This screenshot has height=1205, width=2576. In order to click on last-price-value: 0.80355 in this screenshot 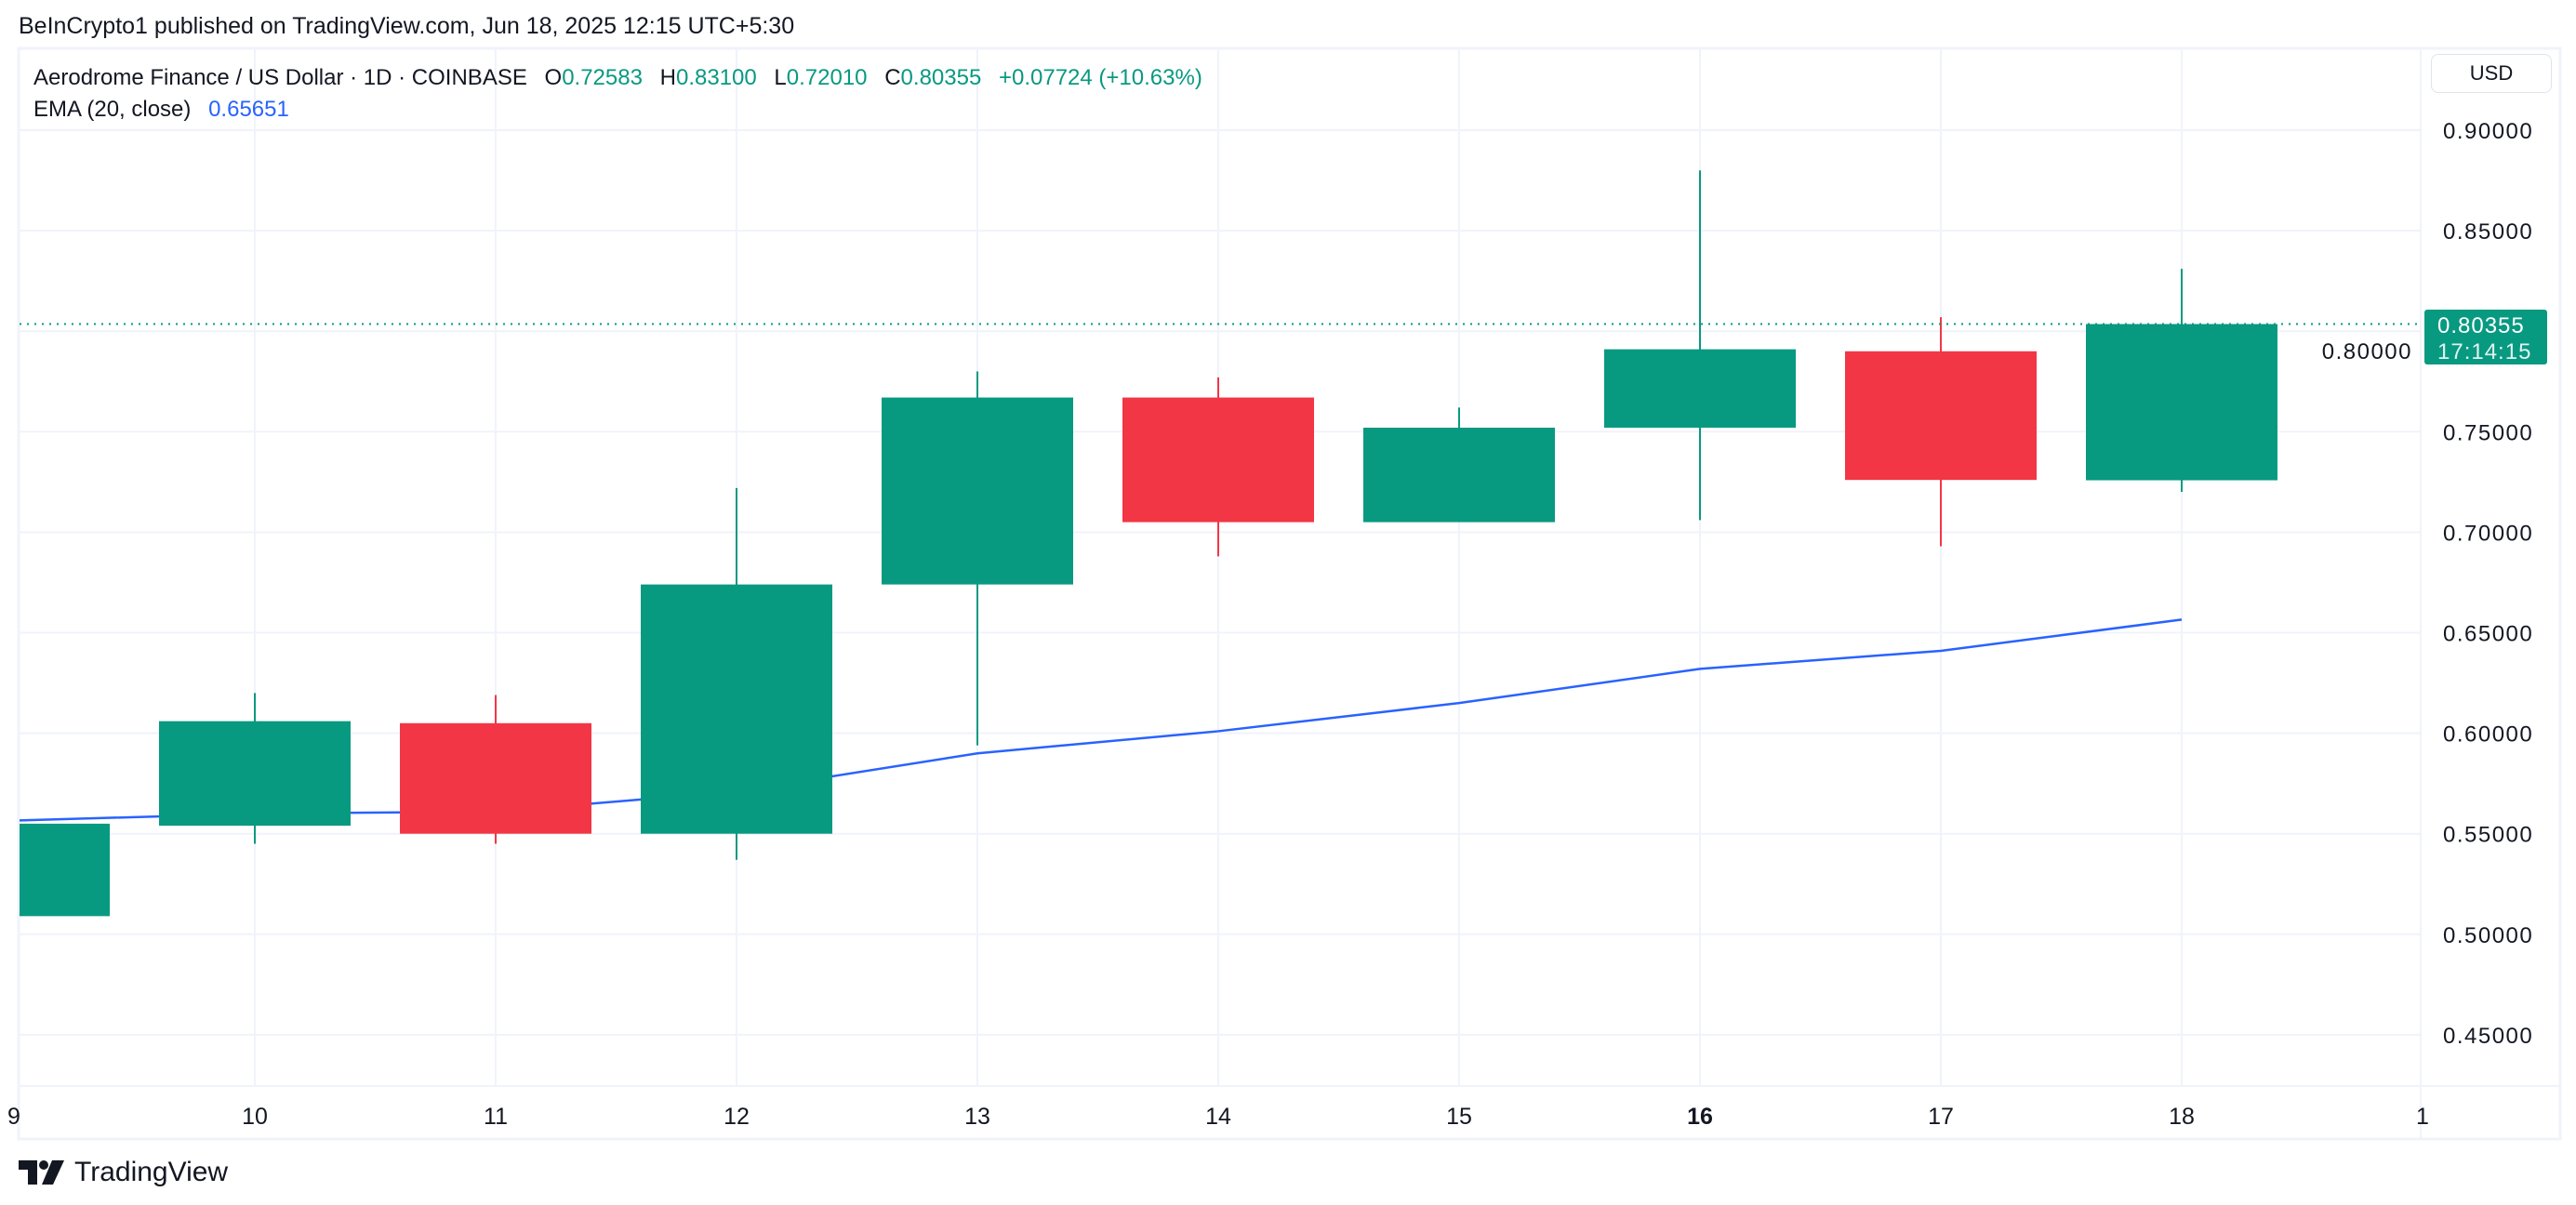, I will do `click(2481, 325)`.